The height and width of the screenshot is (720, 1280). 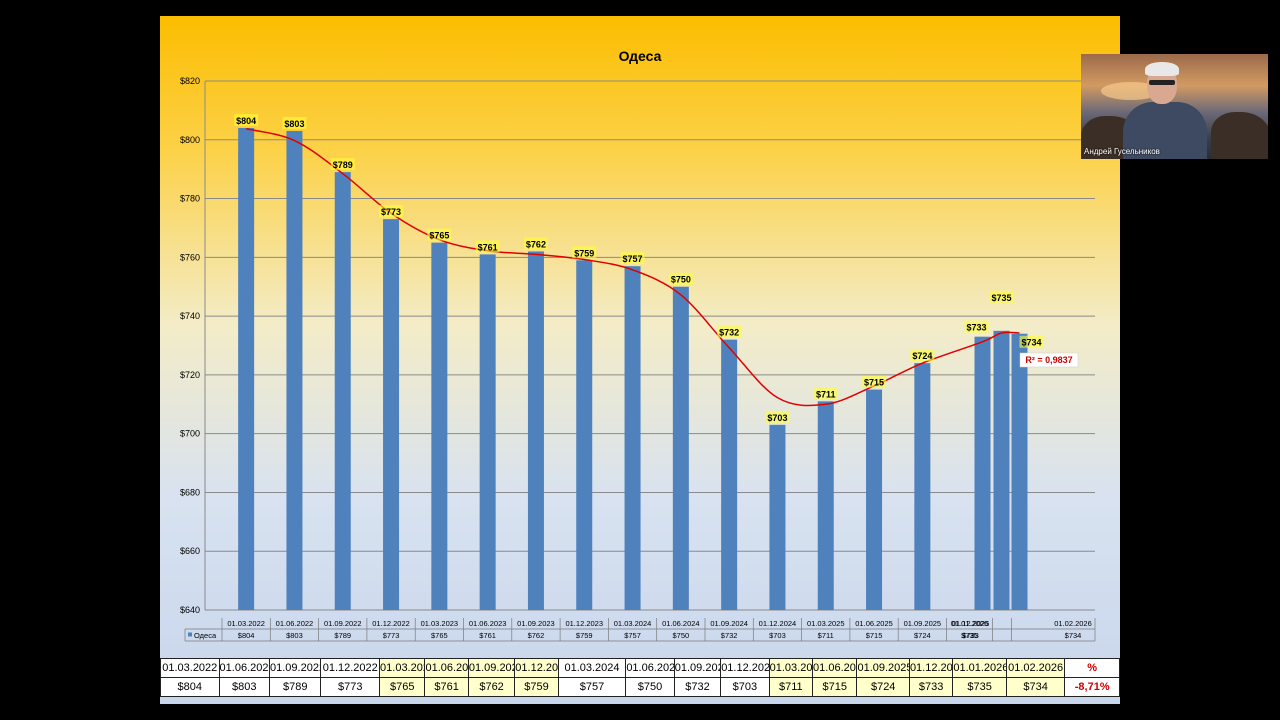 I want to click on summary-percent-header: %, so click(x=1092, y=668).